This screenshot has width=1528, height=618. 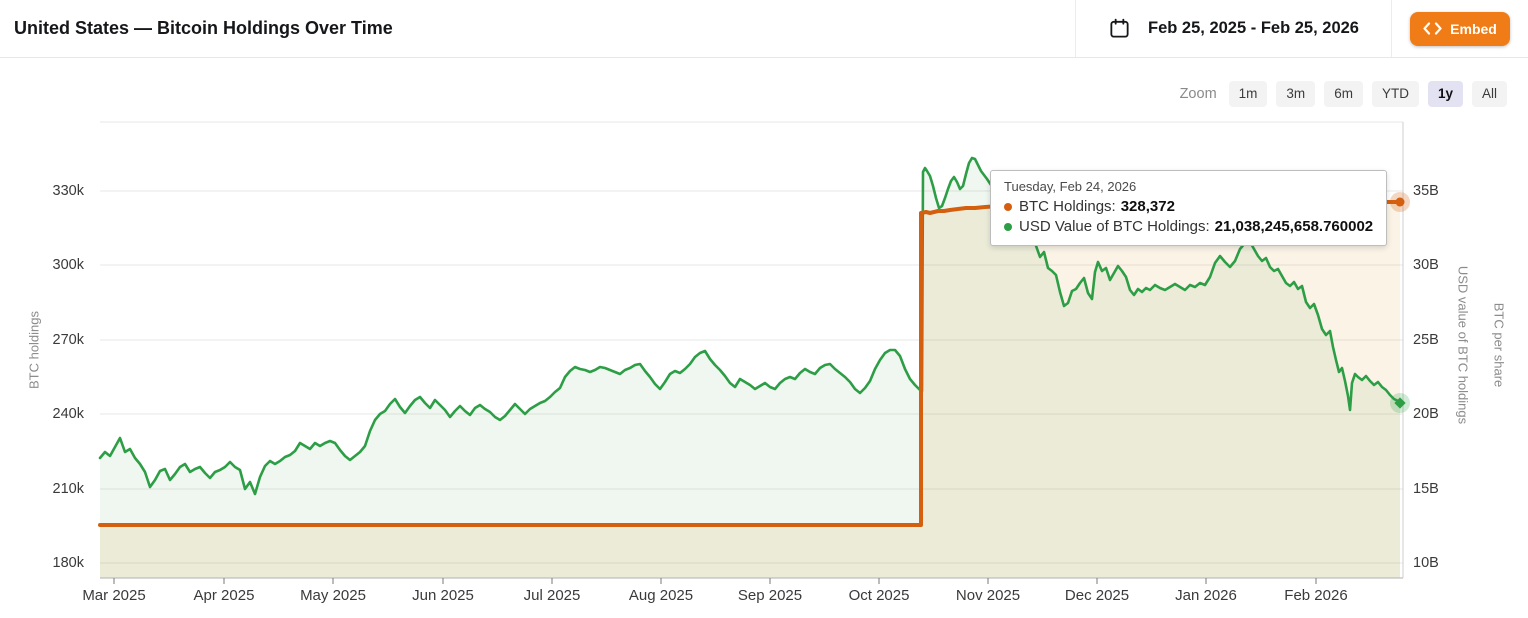 What do you see at coordinates (1296, 94) in the screenshot?
I see `zoom-button-3m: 3m` at bounding box center [1296, 94].